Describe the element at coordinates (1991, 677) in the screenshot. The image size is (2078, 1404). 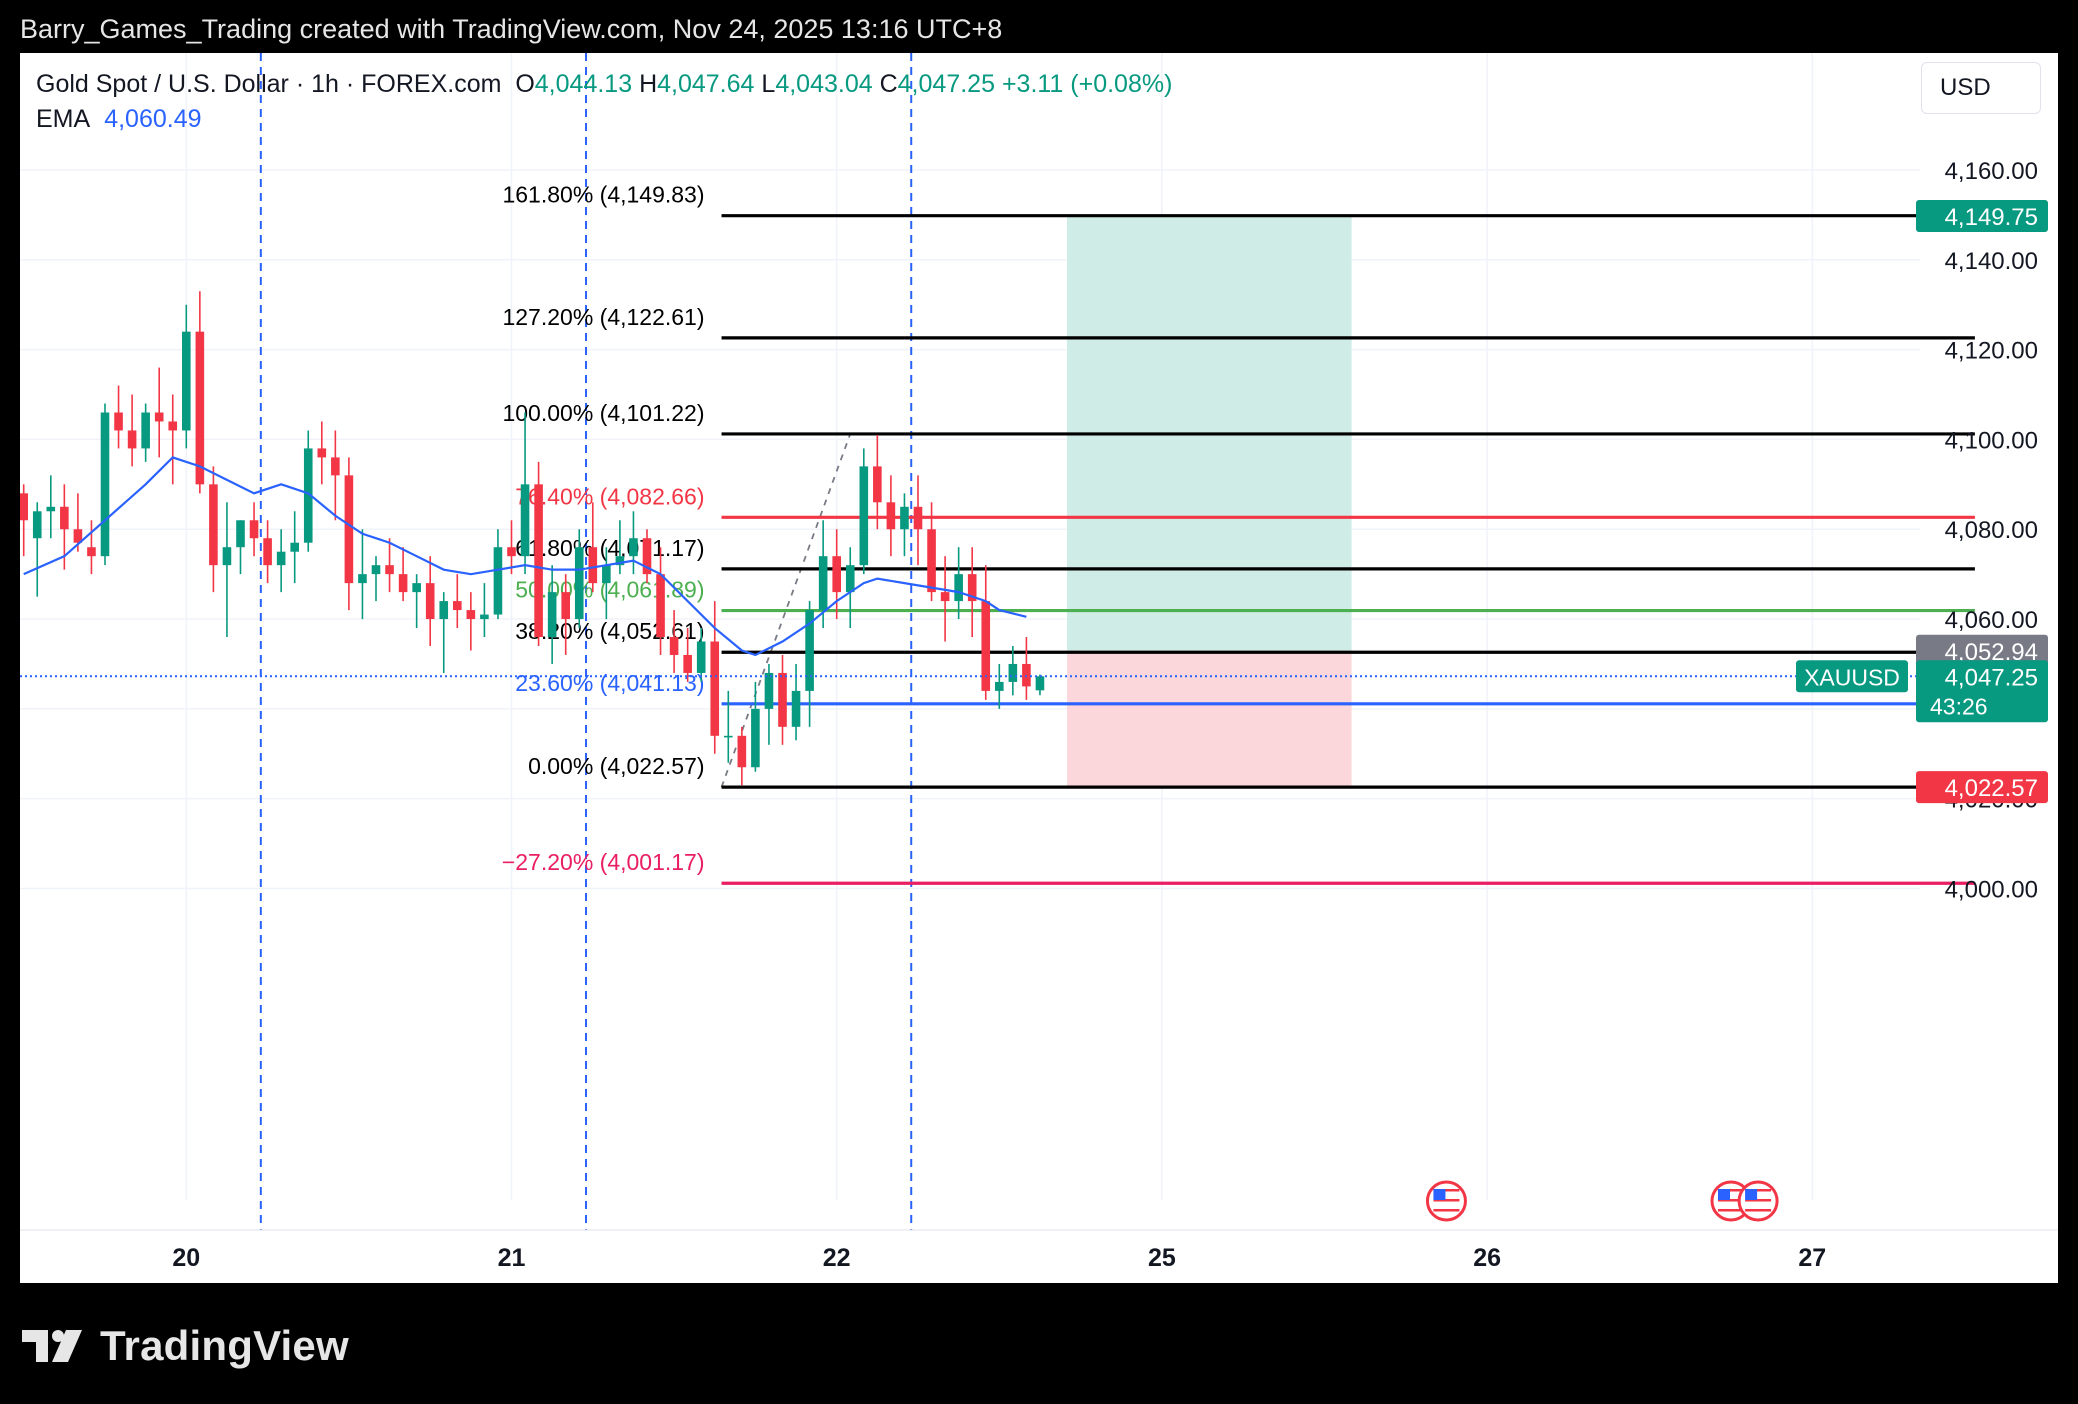
I see `last-price-text: 4,047.25` at that location.